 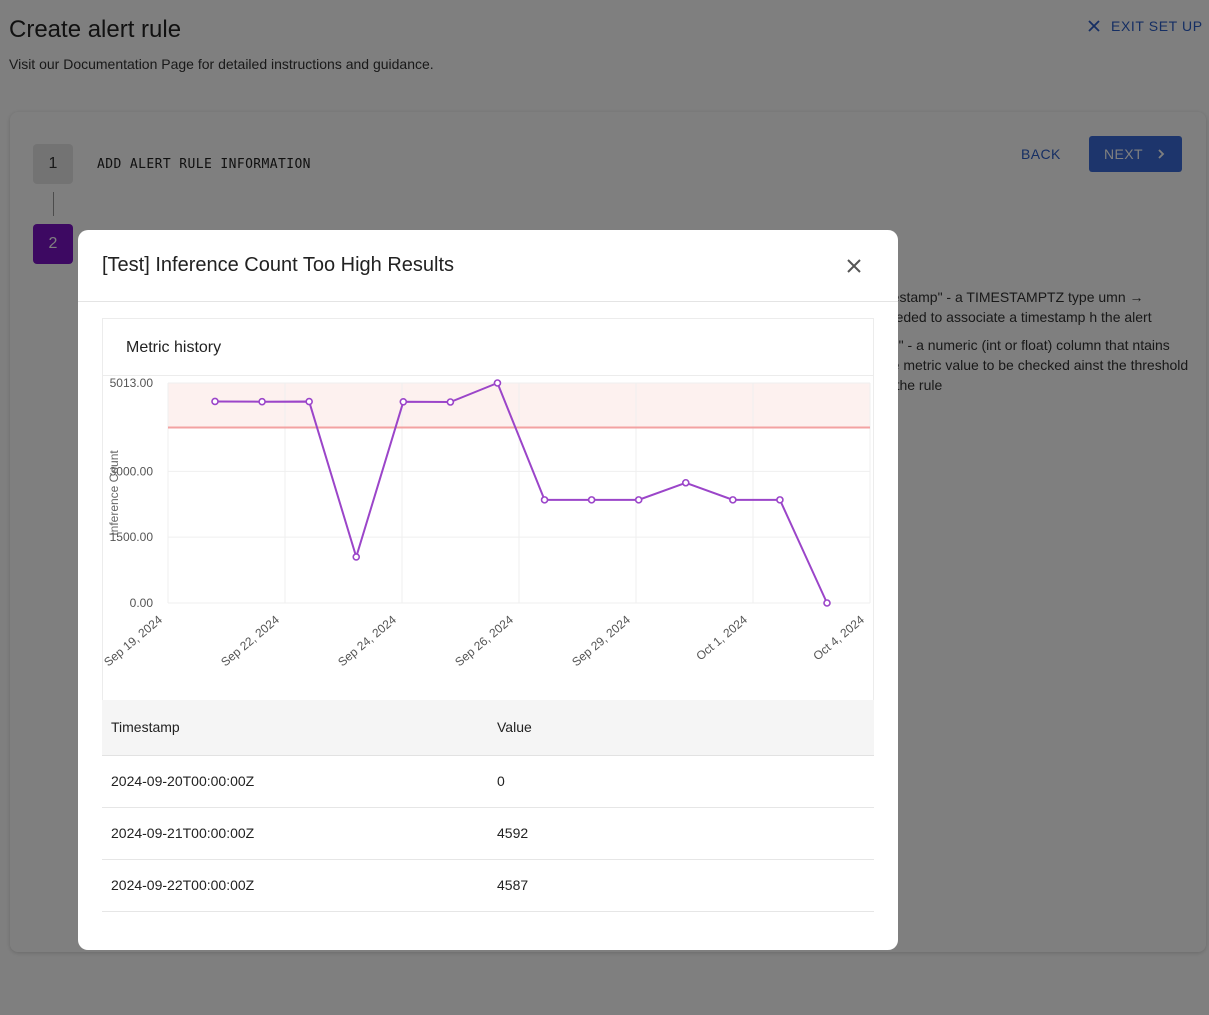 What do you see at coordinates (295, 833) in the screenshot?
I see `cell-timestamp: 2024-09-21T00:00:00Z` at bounding box center [295, 833].